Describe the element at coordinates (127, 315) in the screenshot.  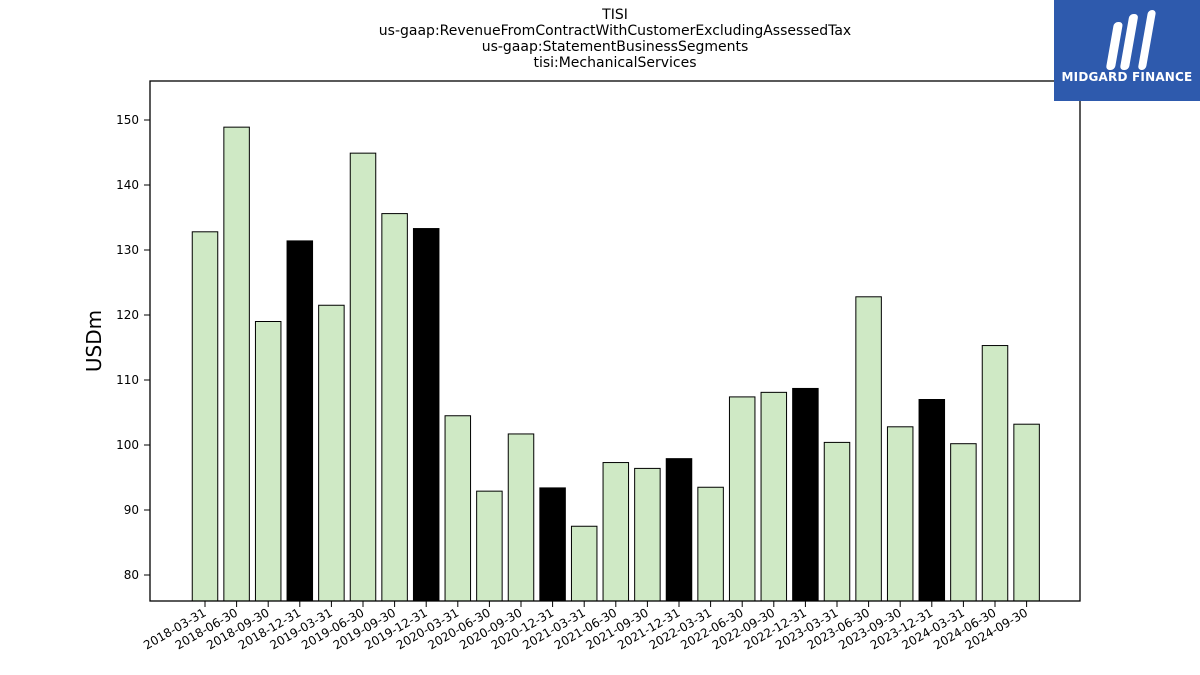
I see `y-tick-label: 120` at that location.